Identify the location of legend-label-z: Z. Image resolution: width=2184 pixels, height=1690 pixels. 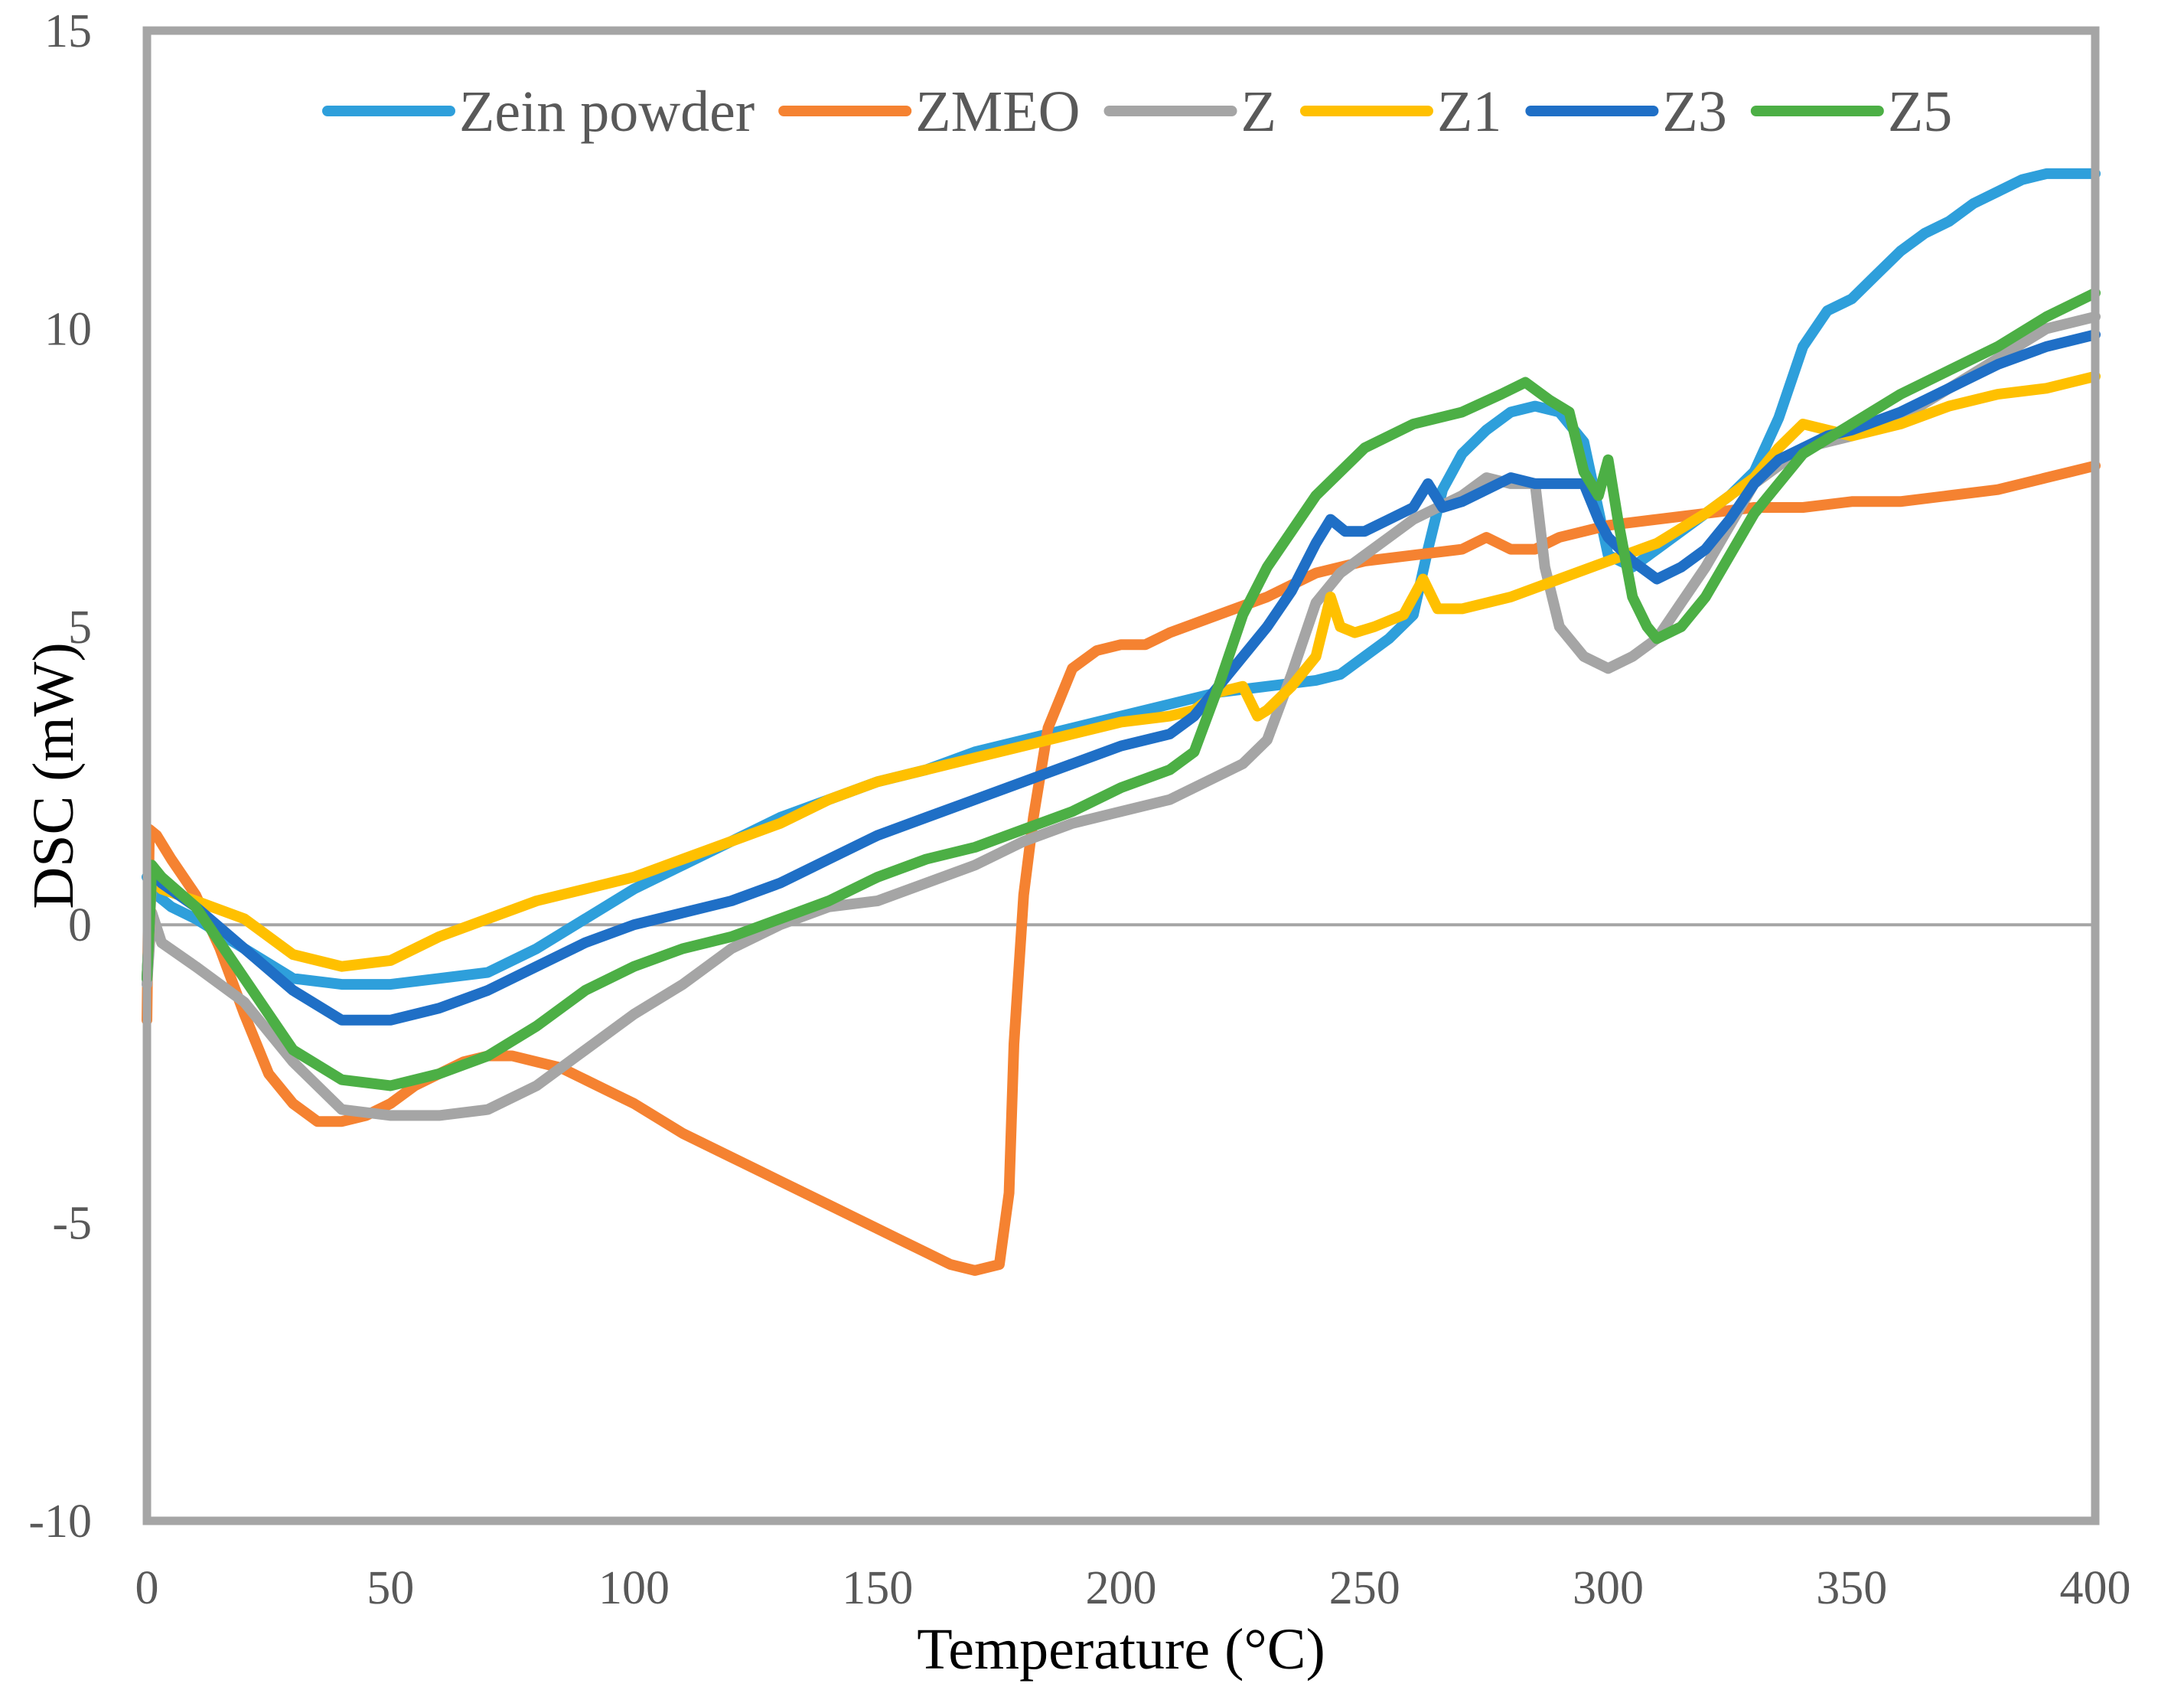
(1258, 112).